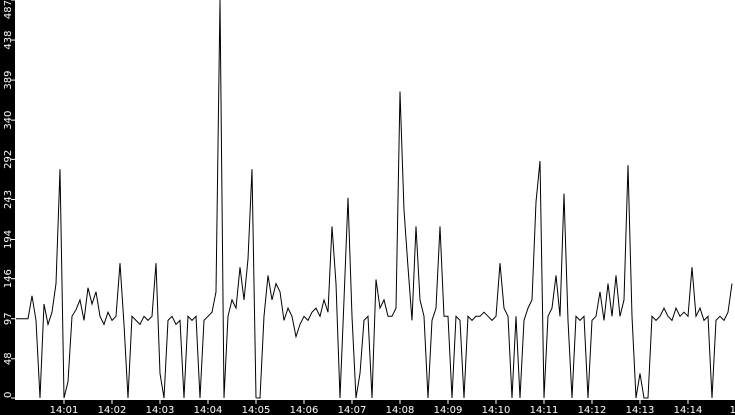 The width and height of the screenshot is (735, 415). What do you see at coordinates (8, 395) in the screenshot?
I see `y-tick-label: 0` at bounding box center [8, 395].